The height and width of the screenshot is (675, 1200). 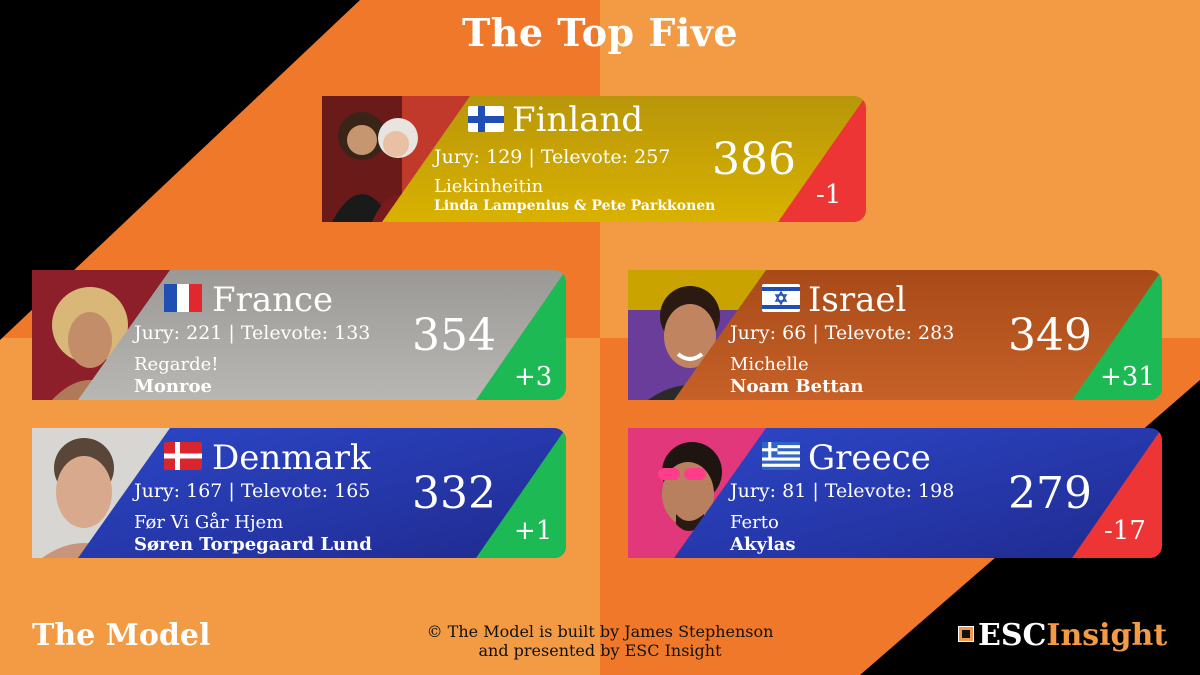 What do you see at coordinates (781, 298) in the screenshot?
I see `flag-israel-icon` at bounding box center [781, 298].